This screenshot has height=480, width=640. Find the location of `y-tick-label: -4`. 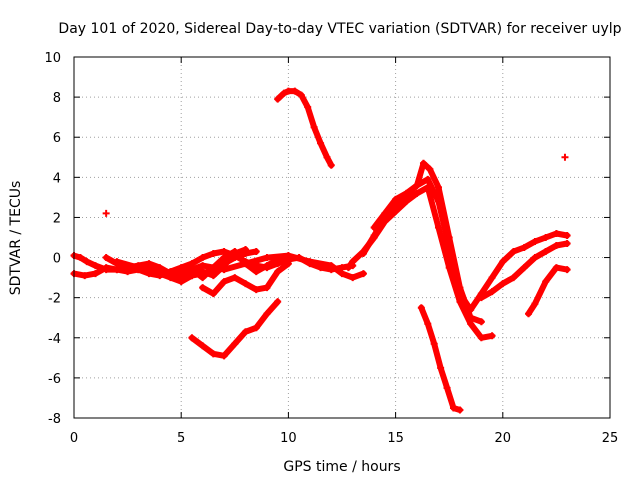

y-tick-label: -4 is located at coordinates (54, 339).